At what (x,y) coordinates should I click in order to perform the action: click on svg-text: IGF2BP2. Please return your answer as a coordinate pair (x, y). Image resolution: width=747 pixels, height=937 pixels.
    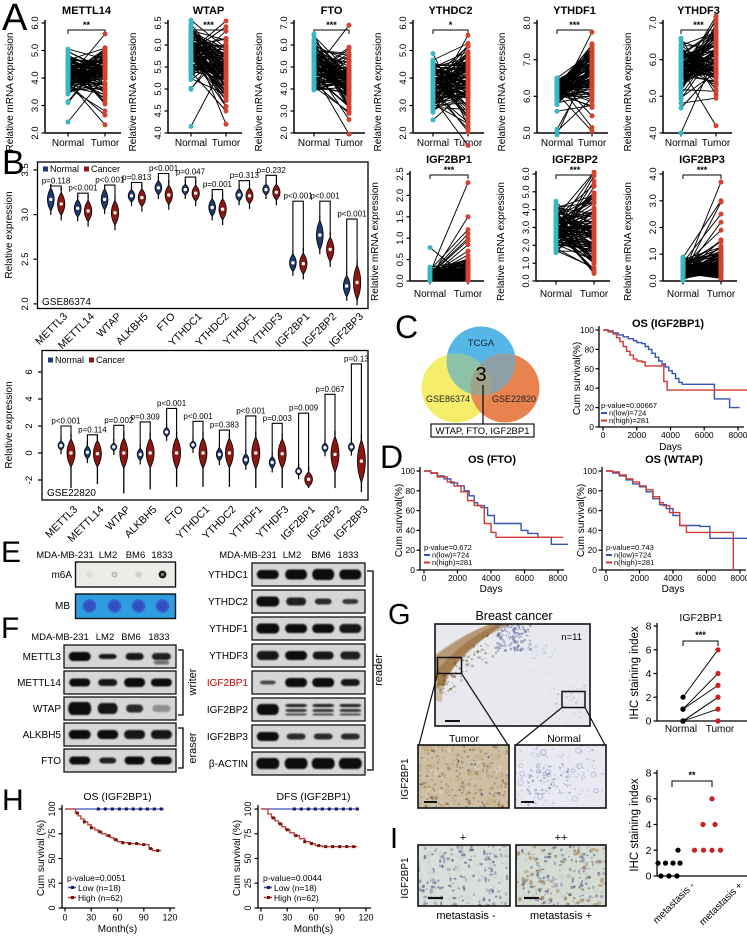
    Looking at the image, I should click on (575, 160).